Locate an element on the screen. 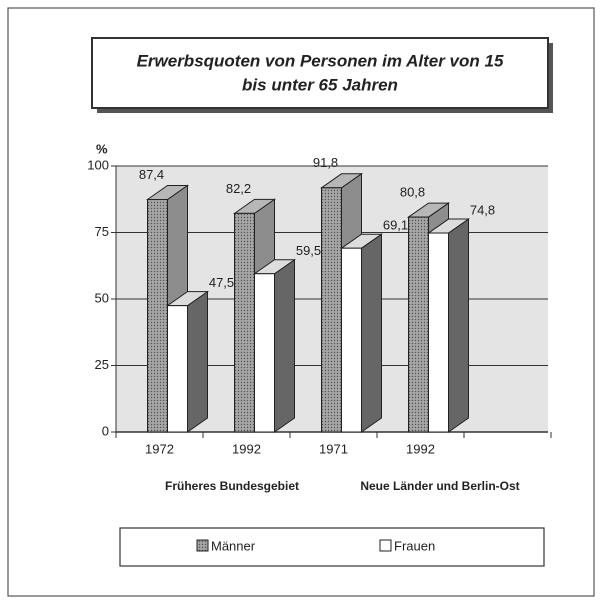 This screenshot has width=603, height=605. data-label: 47,5 is located at coordinates (221, 282).